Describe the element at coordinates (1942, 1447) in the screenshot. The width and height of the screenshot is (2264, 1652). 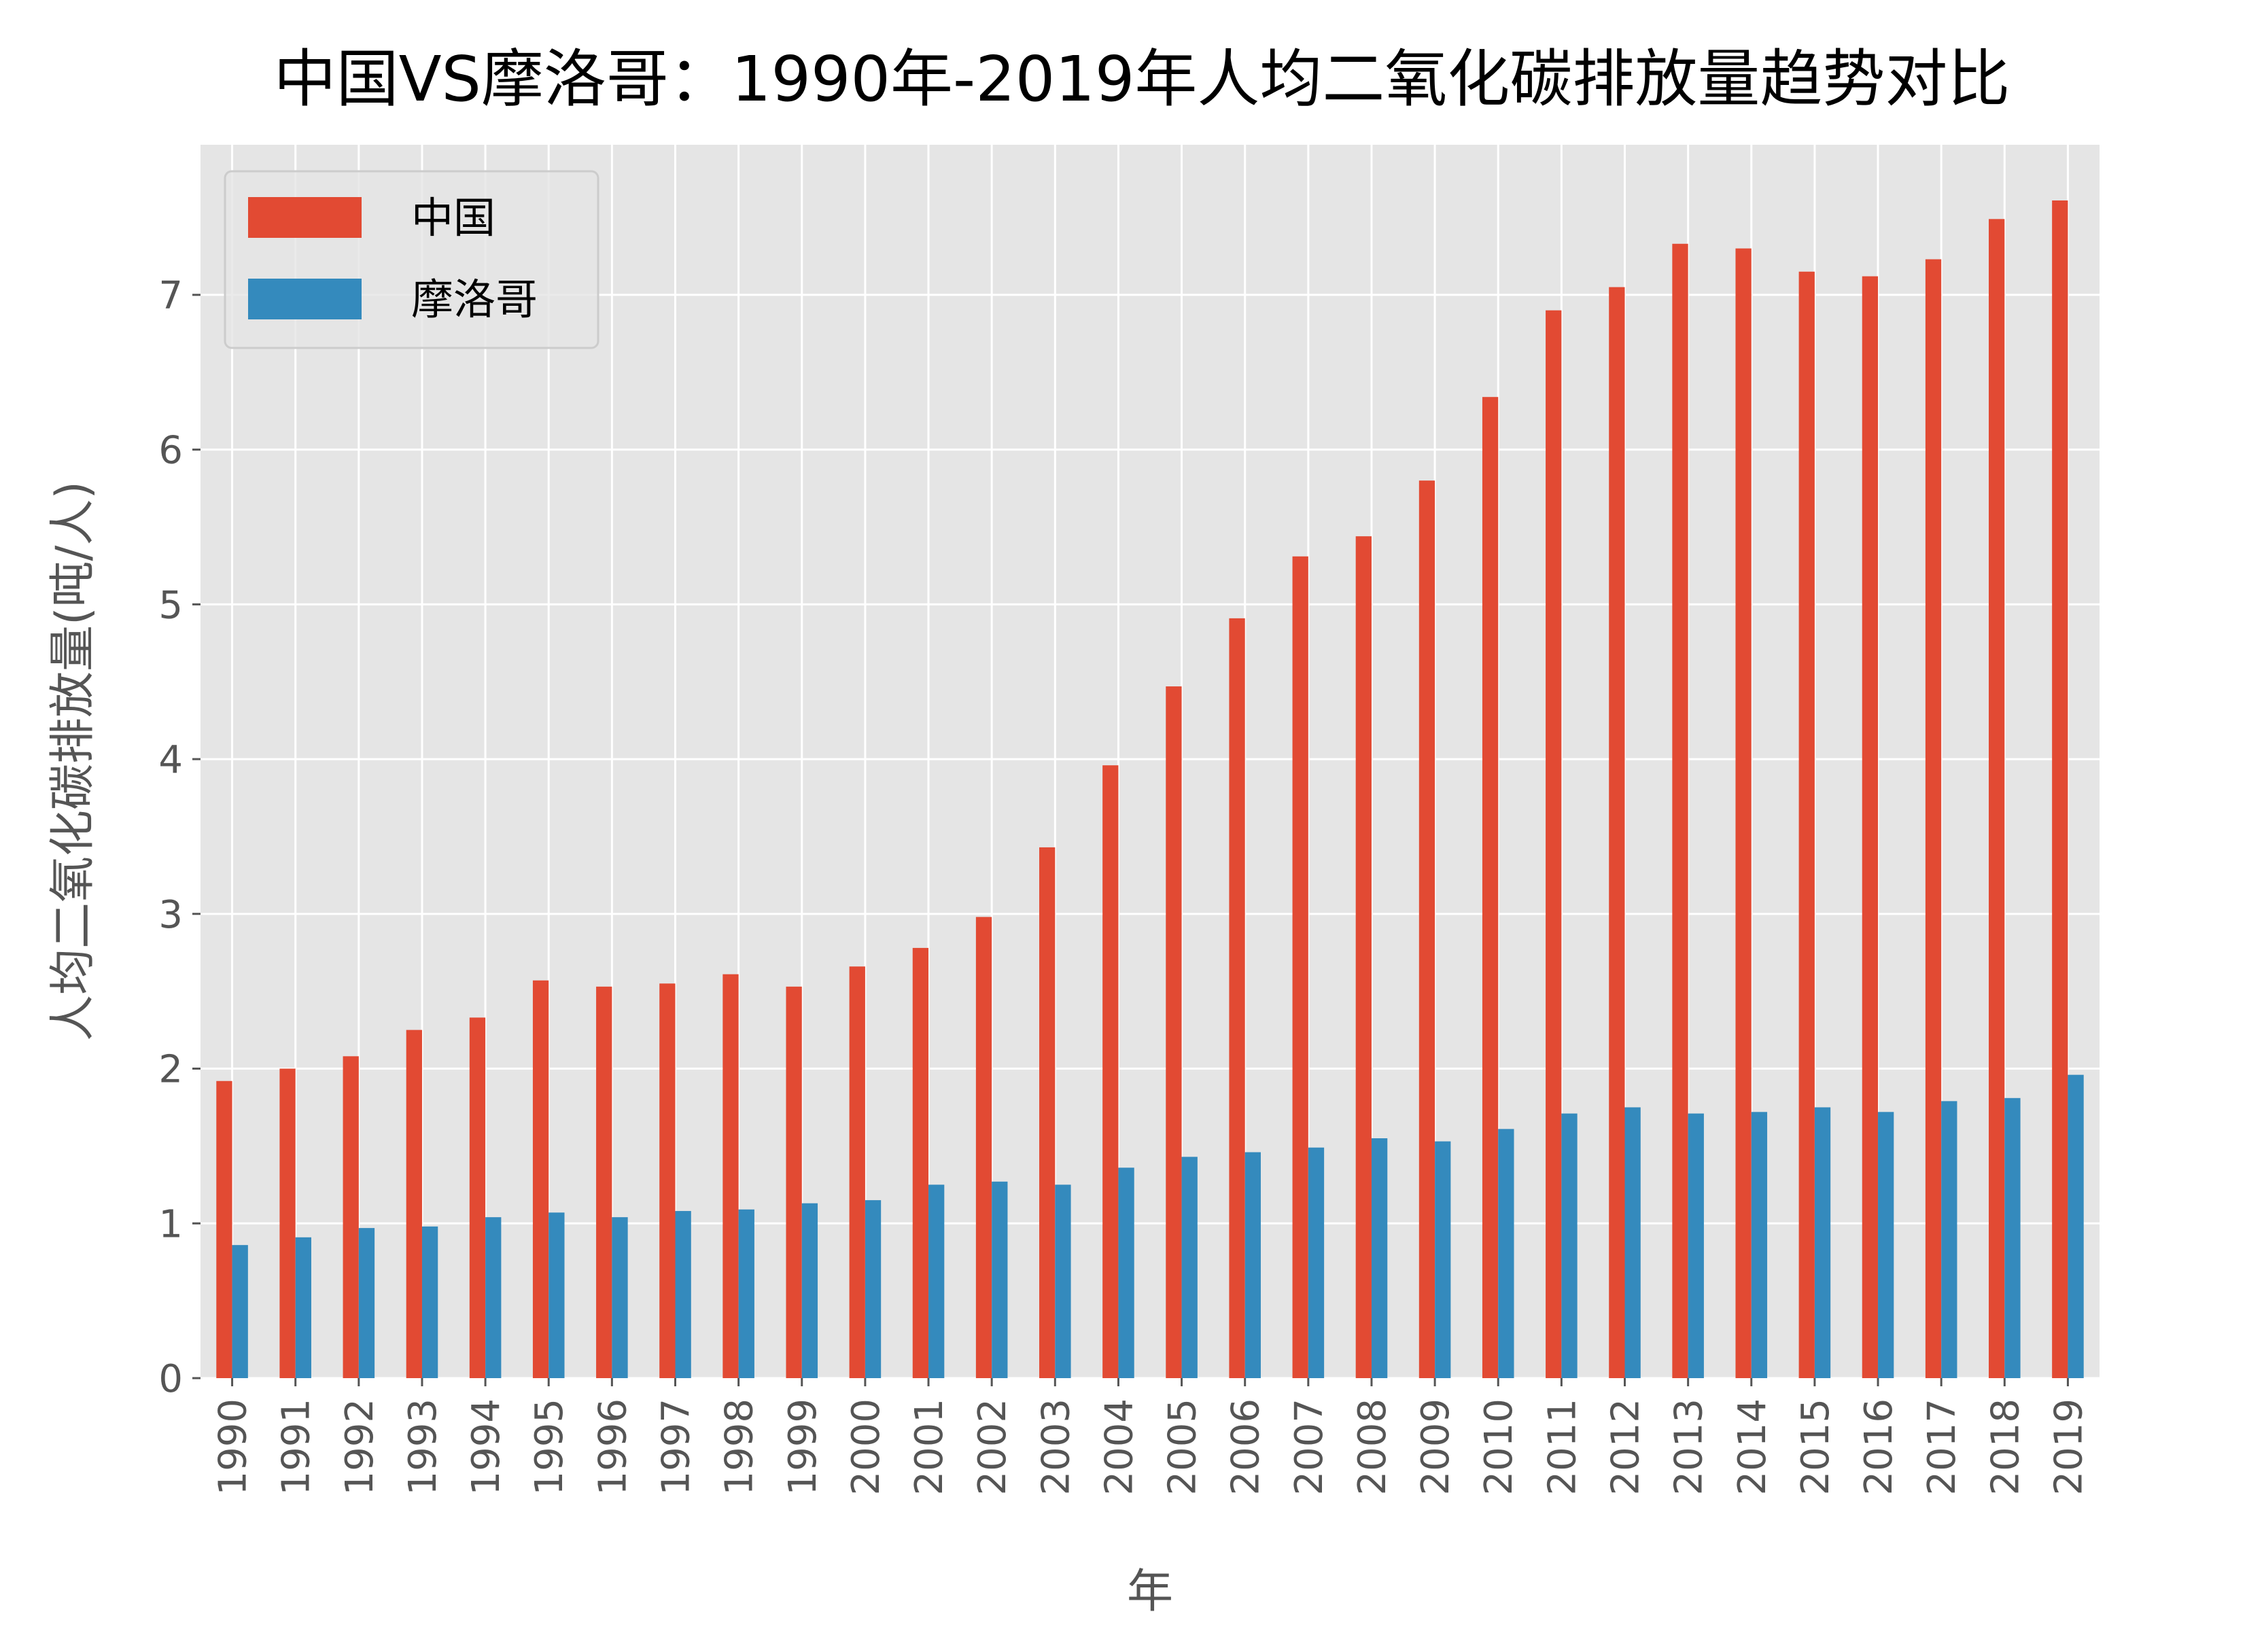
I see `x-tick-label: 2017` at that location.